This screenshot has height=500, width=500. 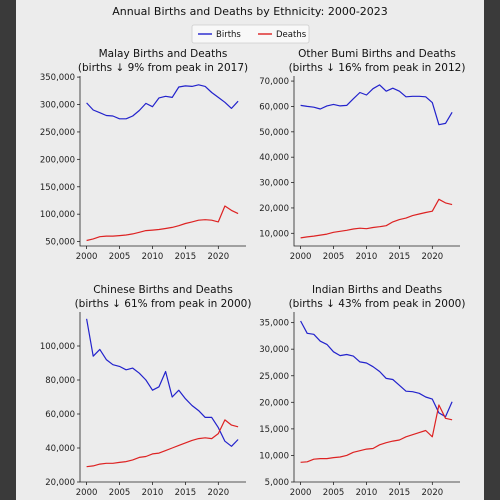 I want to click on panel-title: Malay Births and Deaths, so click(x=163, y=54).